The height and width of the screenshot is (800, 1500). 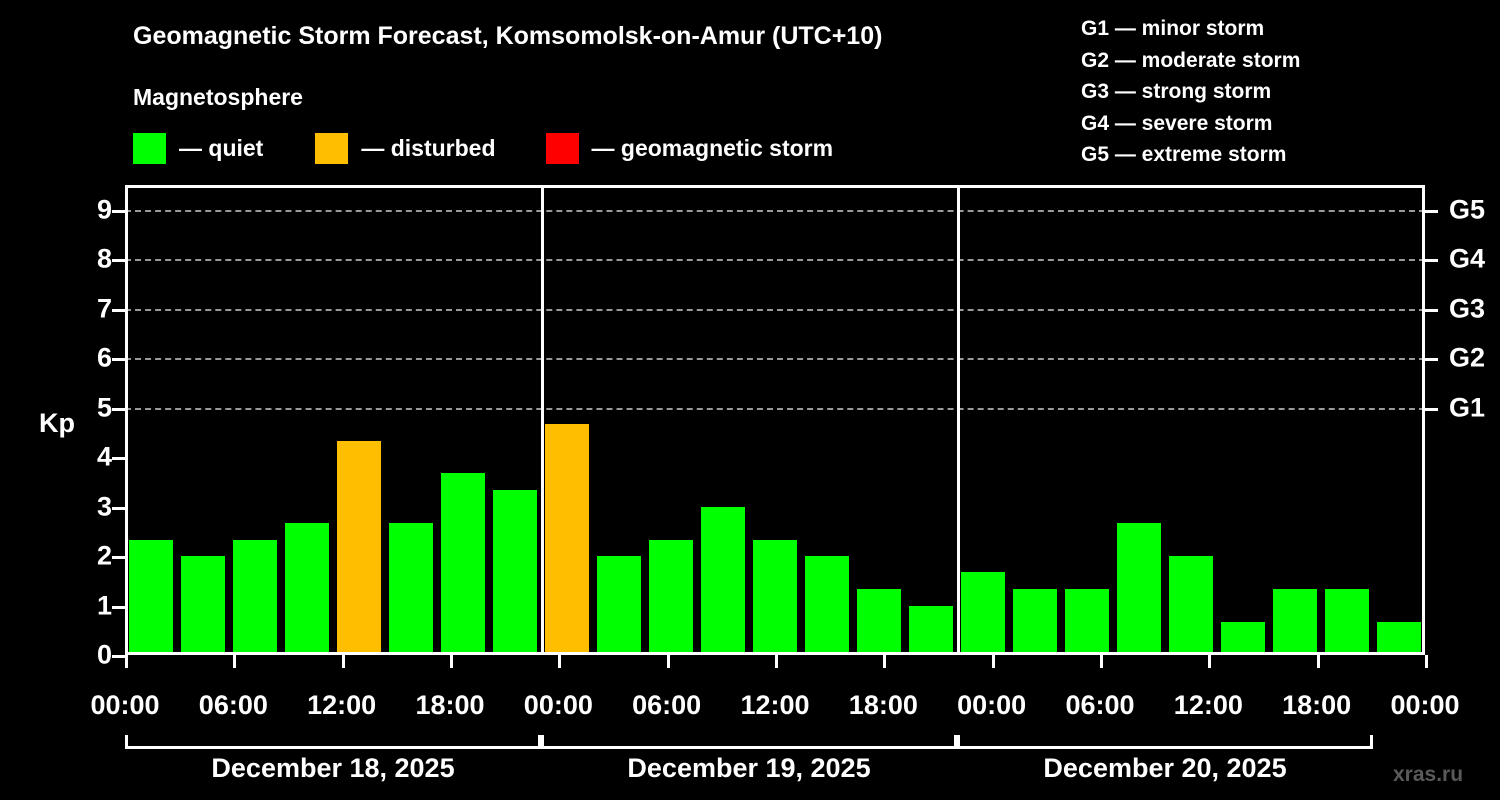 What do you see at coordinates (104, 654) in the screenshot?
I see `y-tick-label: 0` at bounding box center [104, 654].